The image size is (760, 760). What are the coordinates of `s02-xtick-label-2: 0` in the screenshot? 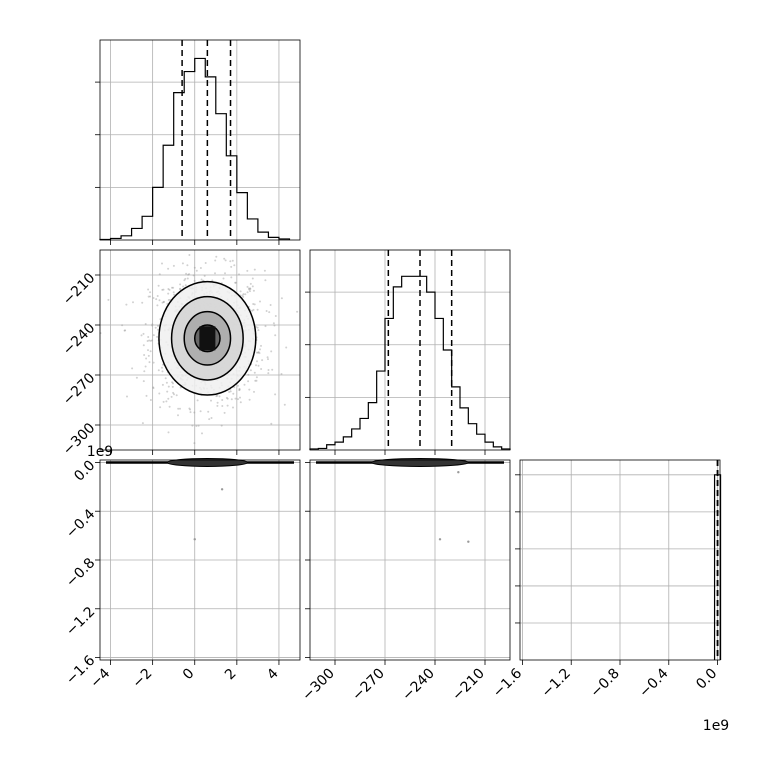 It's located at (189, 675).